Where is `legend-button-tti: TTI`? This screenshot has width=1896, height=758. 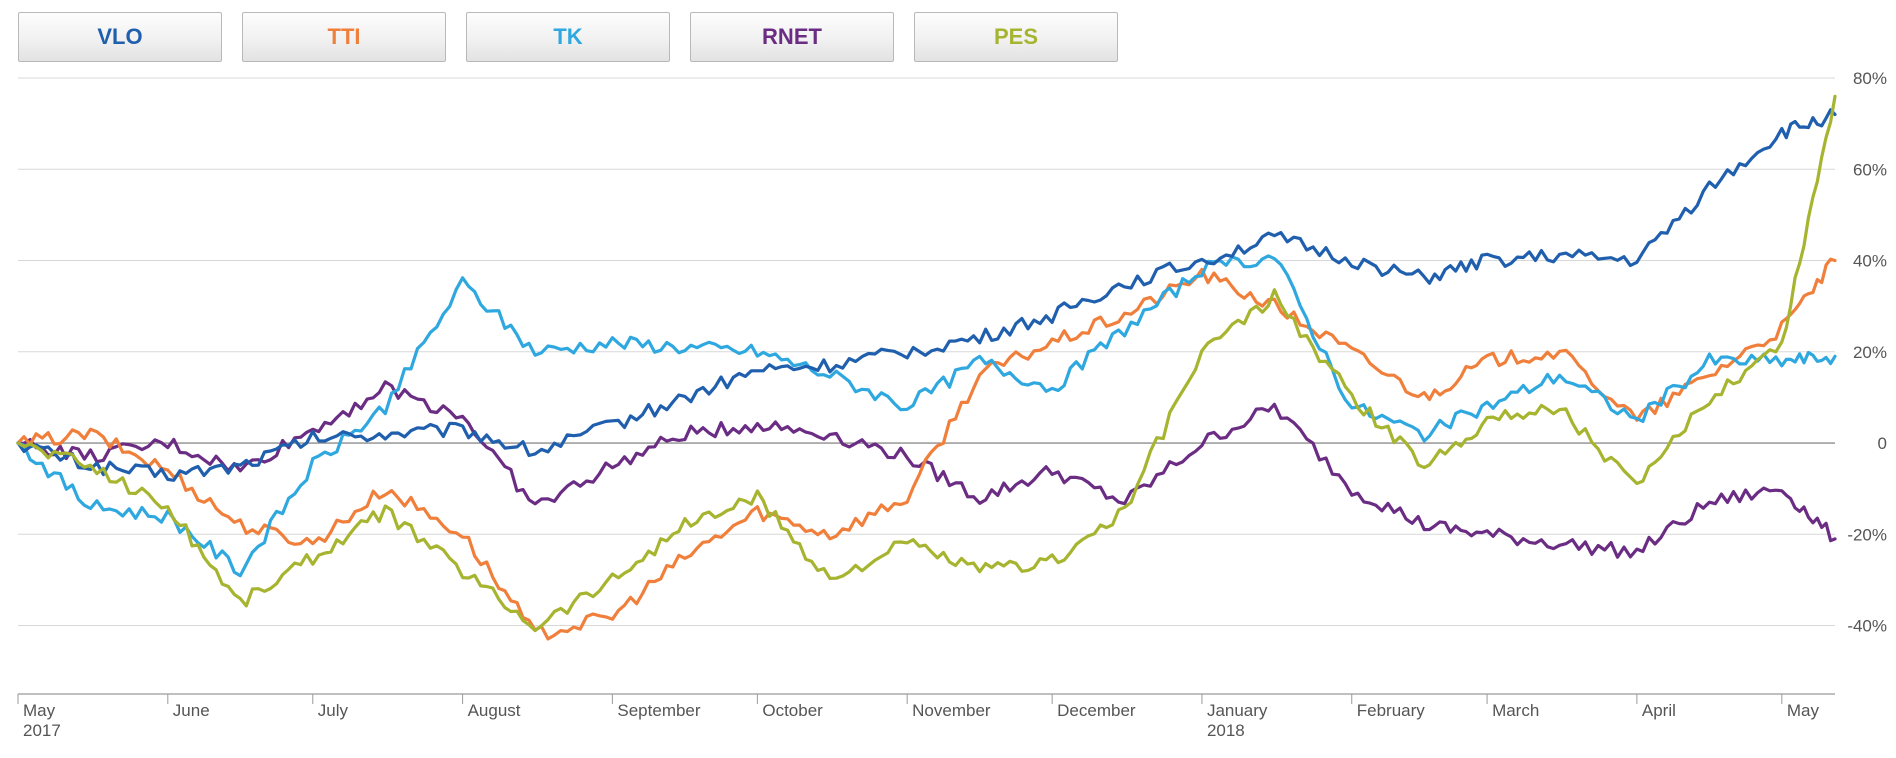
legend-button-tti: TTI is located at coordinates (344, 37).